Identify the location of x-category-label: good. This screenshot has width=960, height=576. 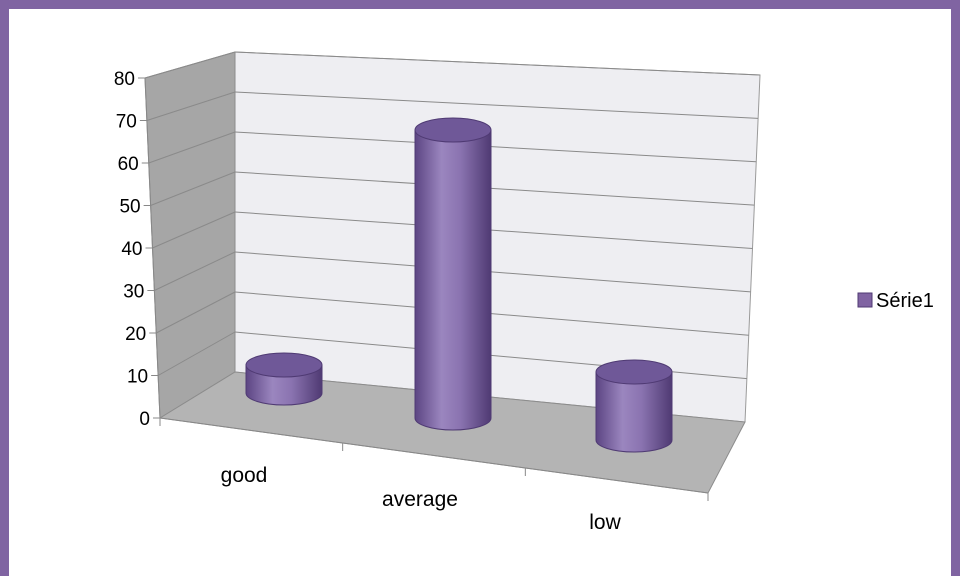
(244, 475).